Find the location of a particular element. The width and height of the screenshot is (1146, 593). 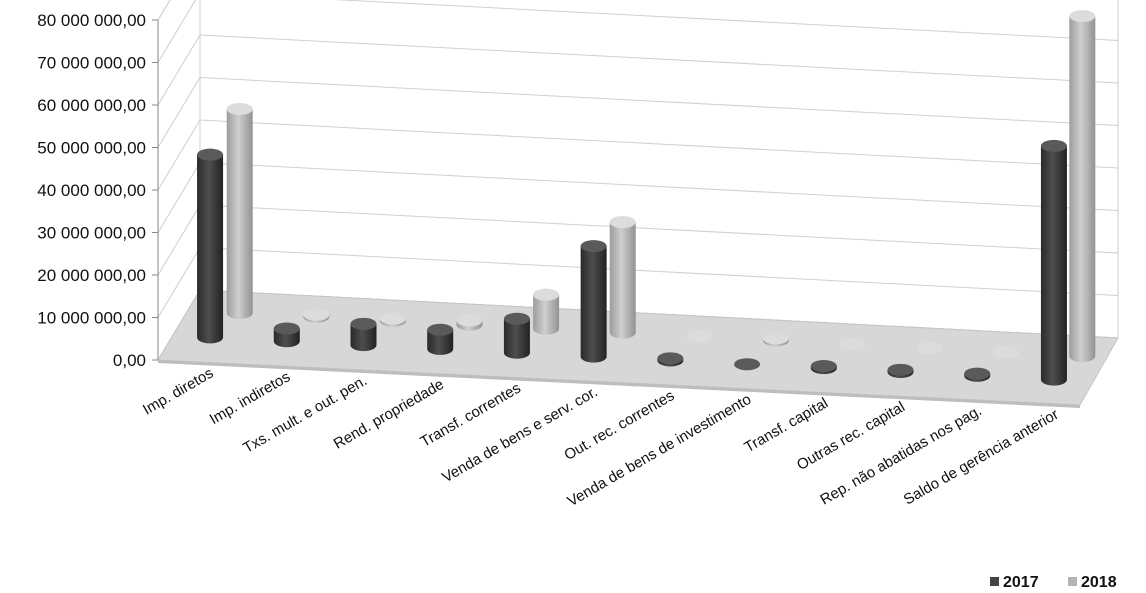

y-tick-label: 20 000 000,00 is located at coordinates (91, 275).